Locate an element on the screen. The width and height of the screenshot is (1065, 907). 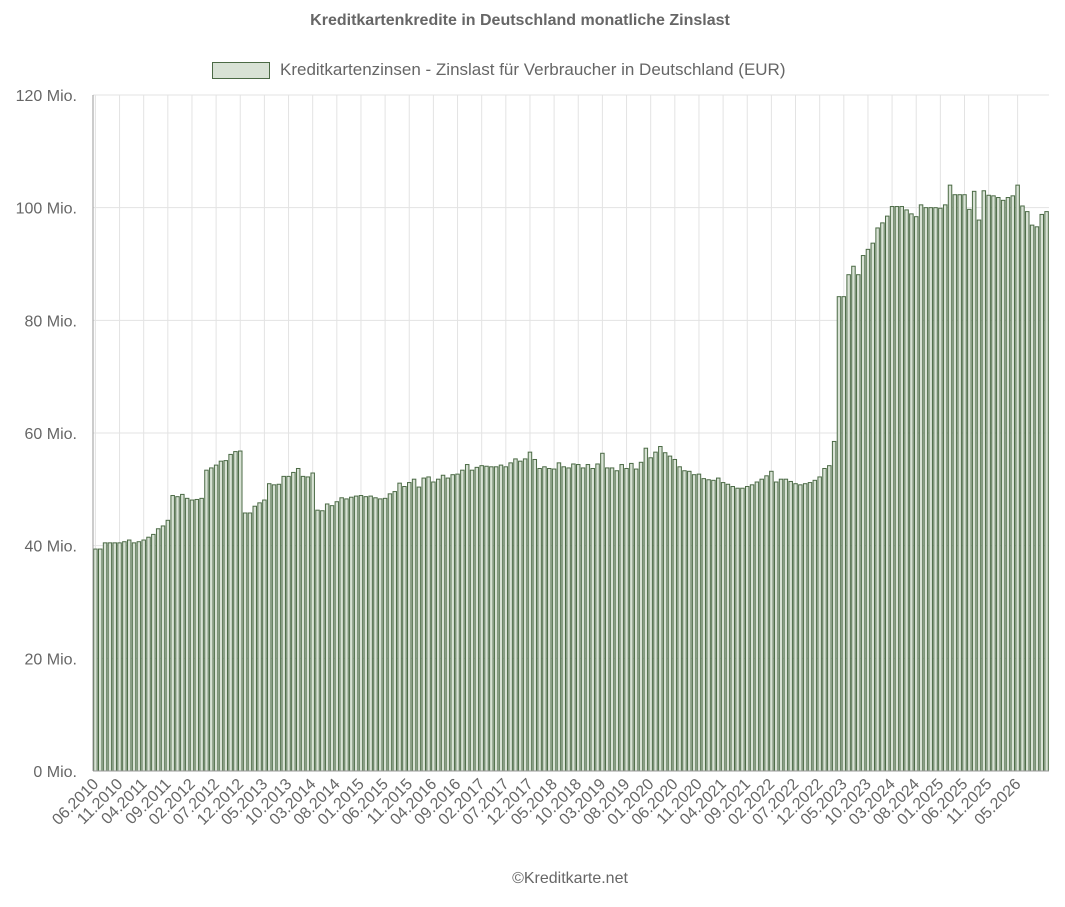
bar-01.2019: 01.2019: 53700000 is located at coordinates (592, 619).